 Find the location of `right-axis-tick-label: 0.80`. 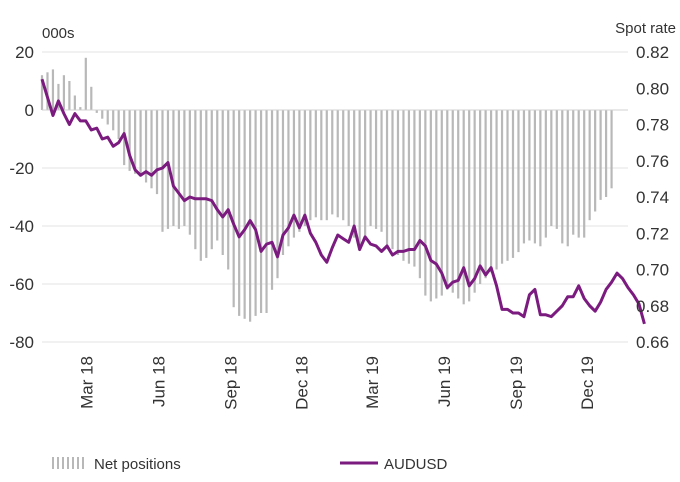

right-axis-tick-label: 0.80 is located at coordinates (652, 88).